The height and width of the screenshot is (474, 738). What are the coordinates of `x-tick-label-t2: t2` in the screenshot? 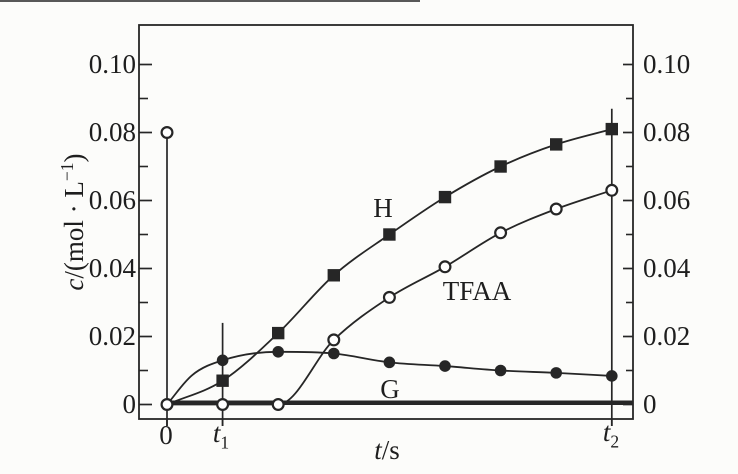 It's located at (611, 434).